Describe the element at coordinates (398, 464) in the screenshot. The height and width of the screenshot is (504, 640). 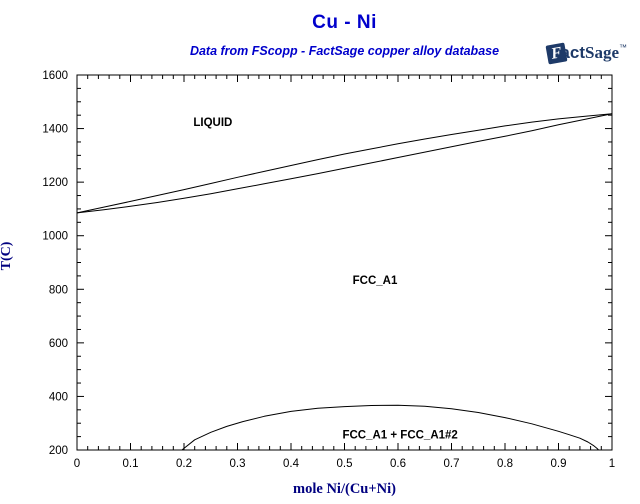
I see `x-tick-label: 0.6` at that location.